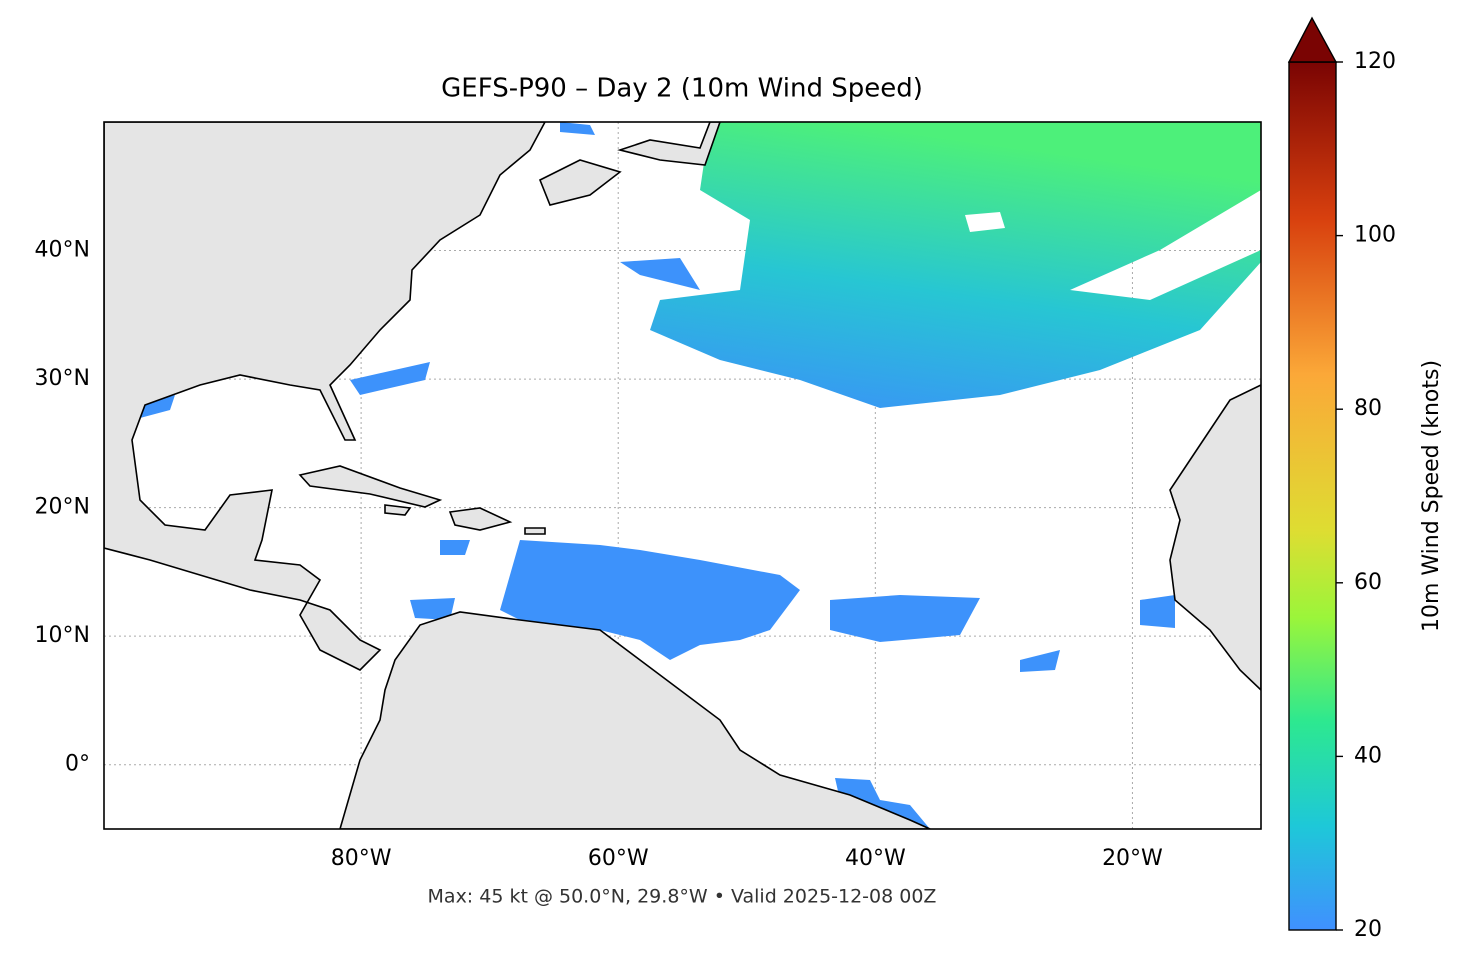 Image resolution: width=1466 pixels, height=973 pixels. I want to click on y-tick-label: 30°N, so click(62, 378).